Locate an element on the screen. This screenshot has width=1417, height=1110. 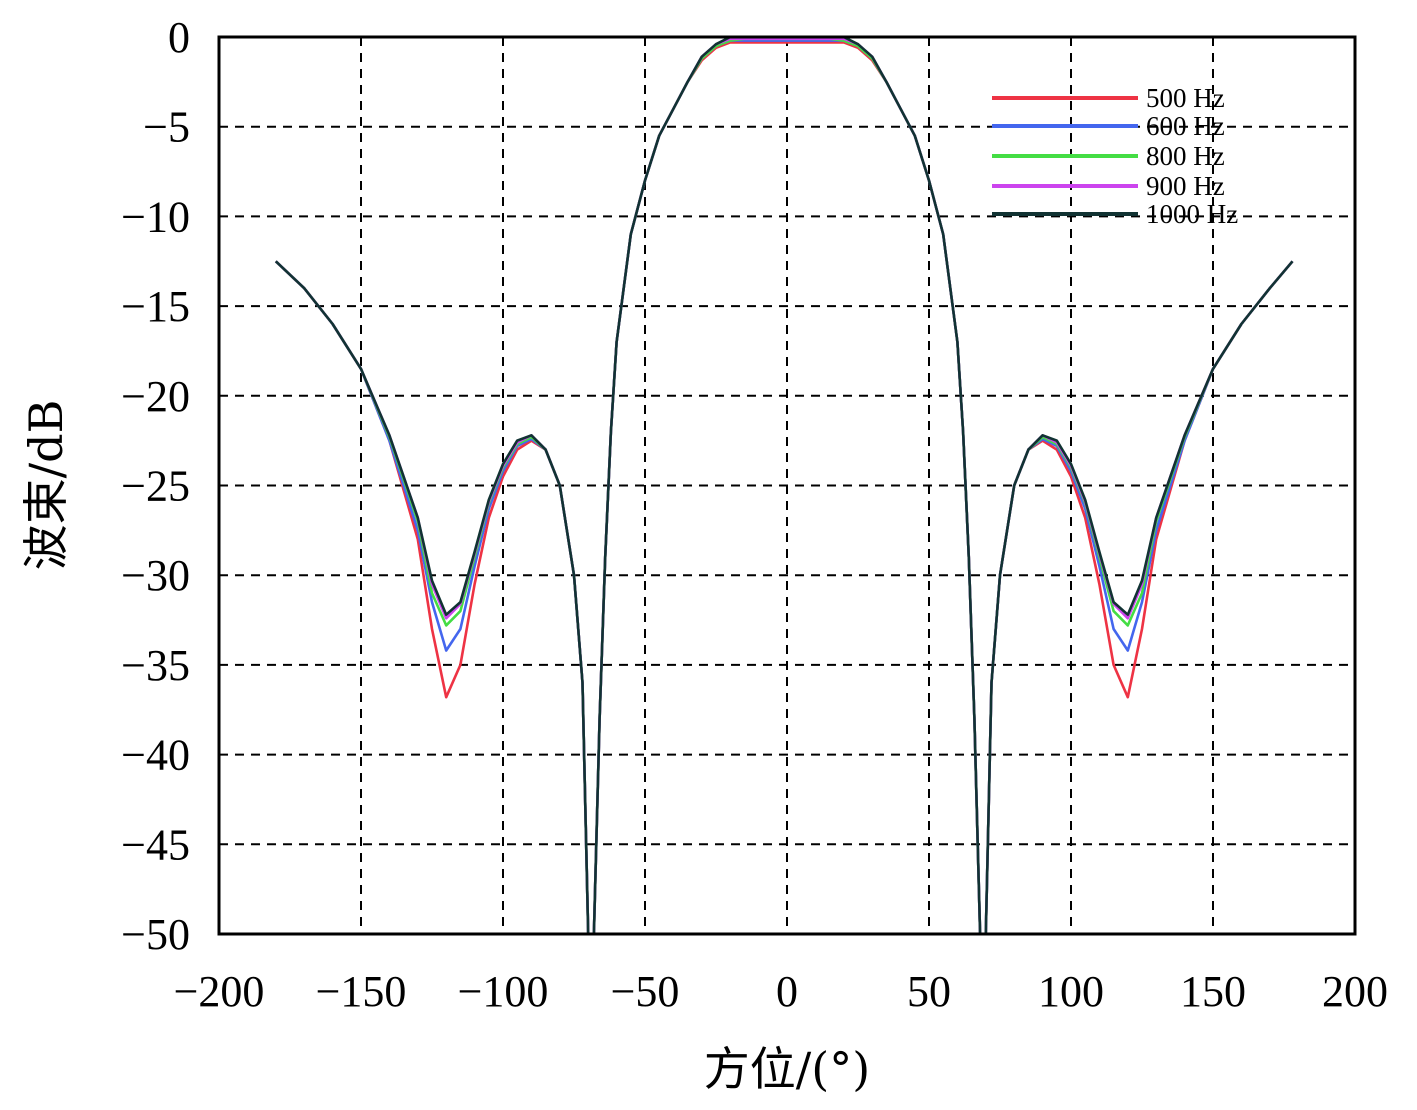
y-tick-label: −45 is located at coordinates (155, 844).